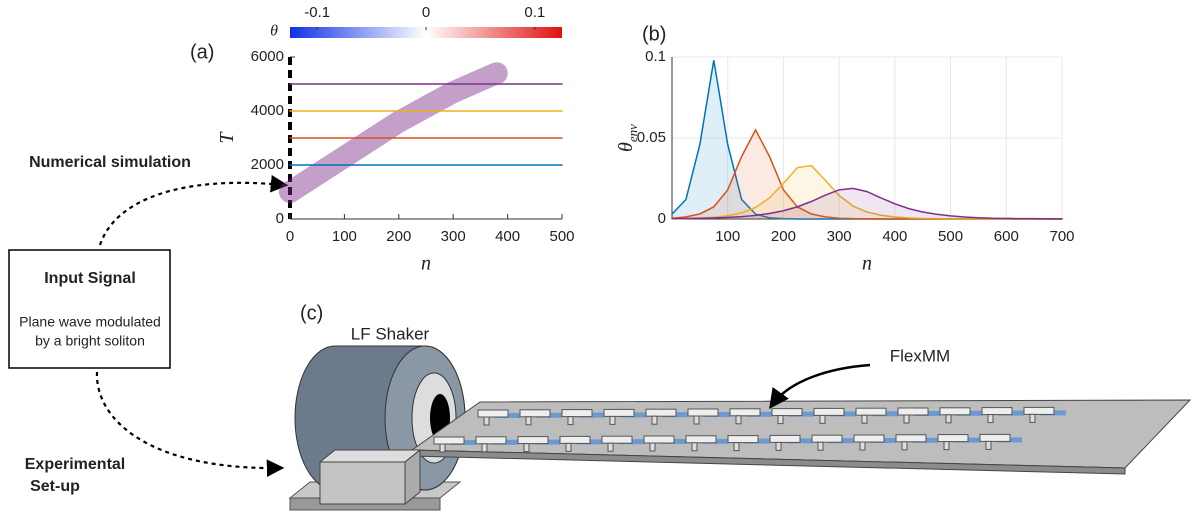  I want to click on label: LF Shaker, so click(390, 333).